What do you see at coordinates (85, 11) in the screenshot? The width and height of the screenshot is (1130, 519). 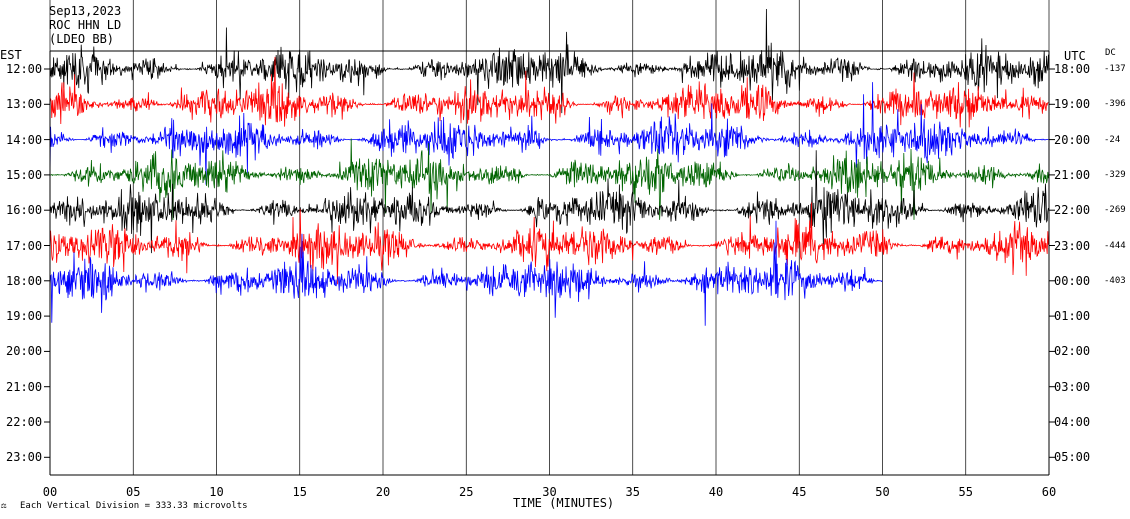 I see `recording-date: Sep13,2023` at bounding box center [85, 11].